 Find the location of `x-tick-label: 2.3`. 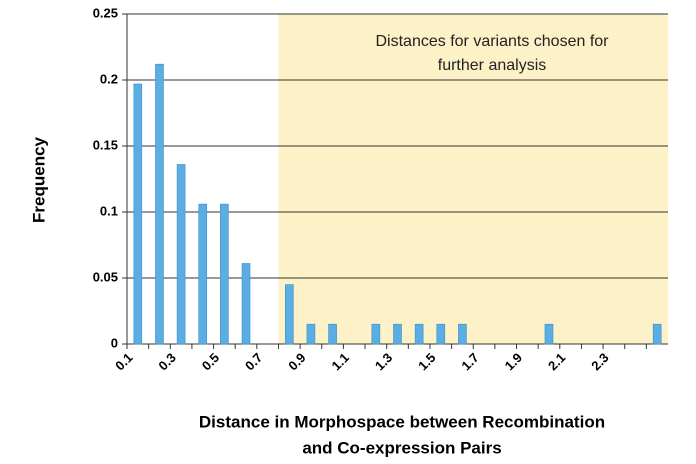

x-tick-label: 2.3 is located at coordinates (599, 361).